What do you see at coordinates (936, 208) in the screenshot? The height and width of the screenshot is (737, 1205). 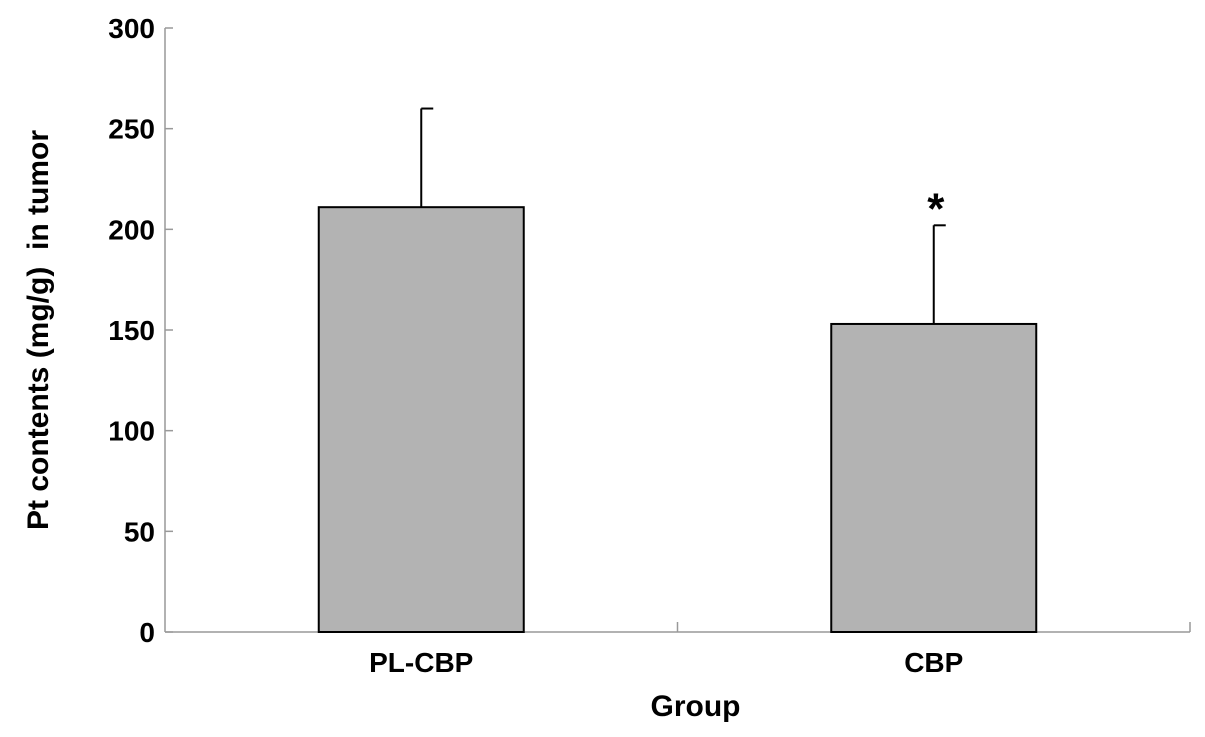 I see `significance-marker: *` at bounding box center [936, 208].